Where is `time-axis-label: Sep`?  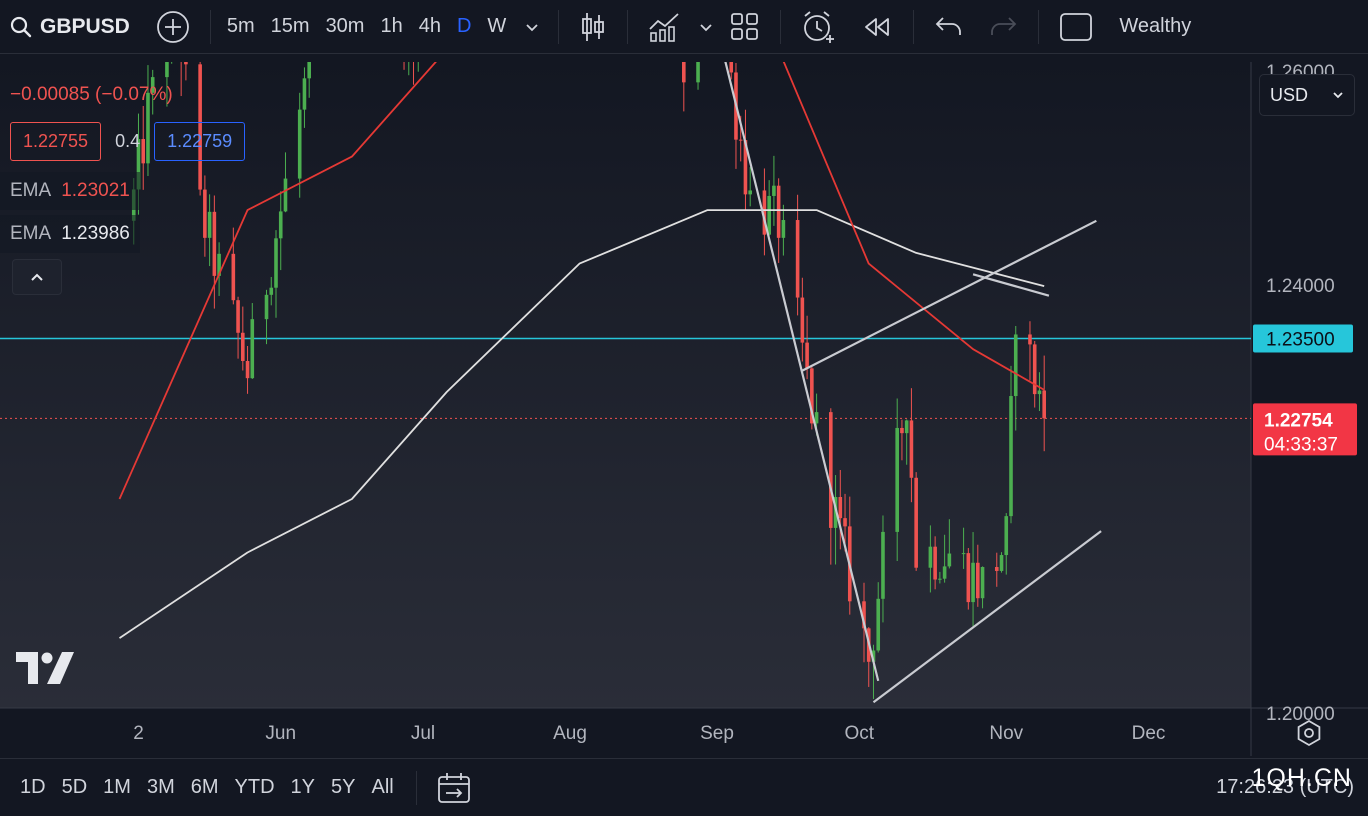
time-axis-label: Sep is located at coordinates (717, 733).